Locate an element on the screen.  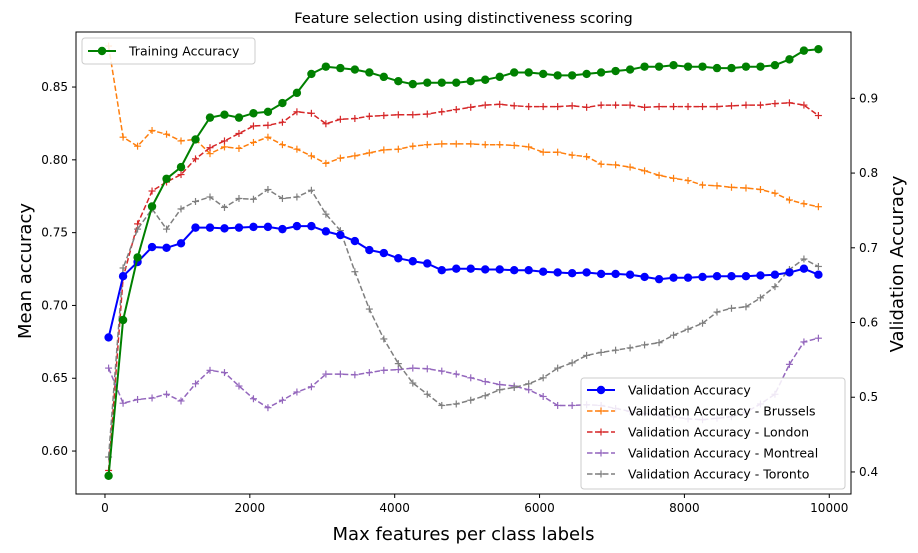
legend-entry-validation-accuracy: Validation Accuracy is located at coordinates (669, 390).